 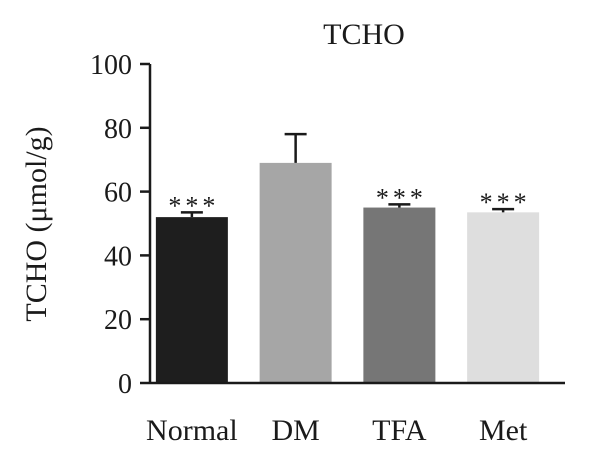 I want to click on y-axis-label: TCHO (μmol/g), so click(x=36, y=223).